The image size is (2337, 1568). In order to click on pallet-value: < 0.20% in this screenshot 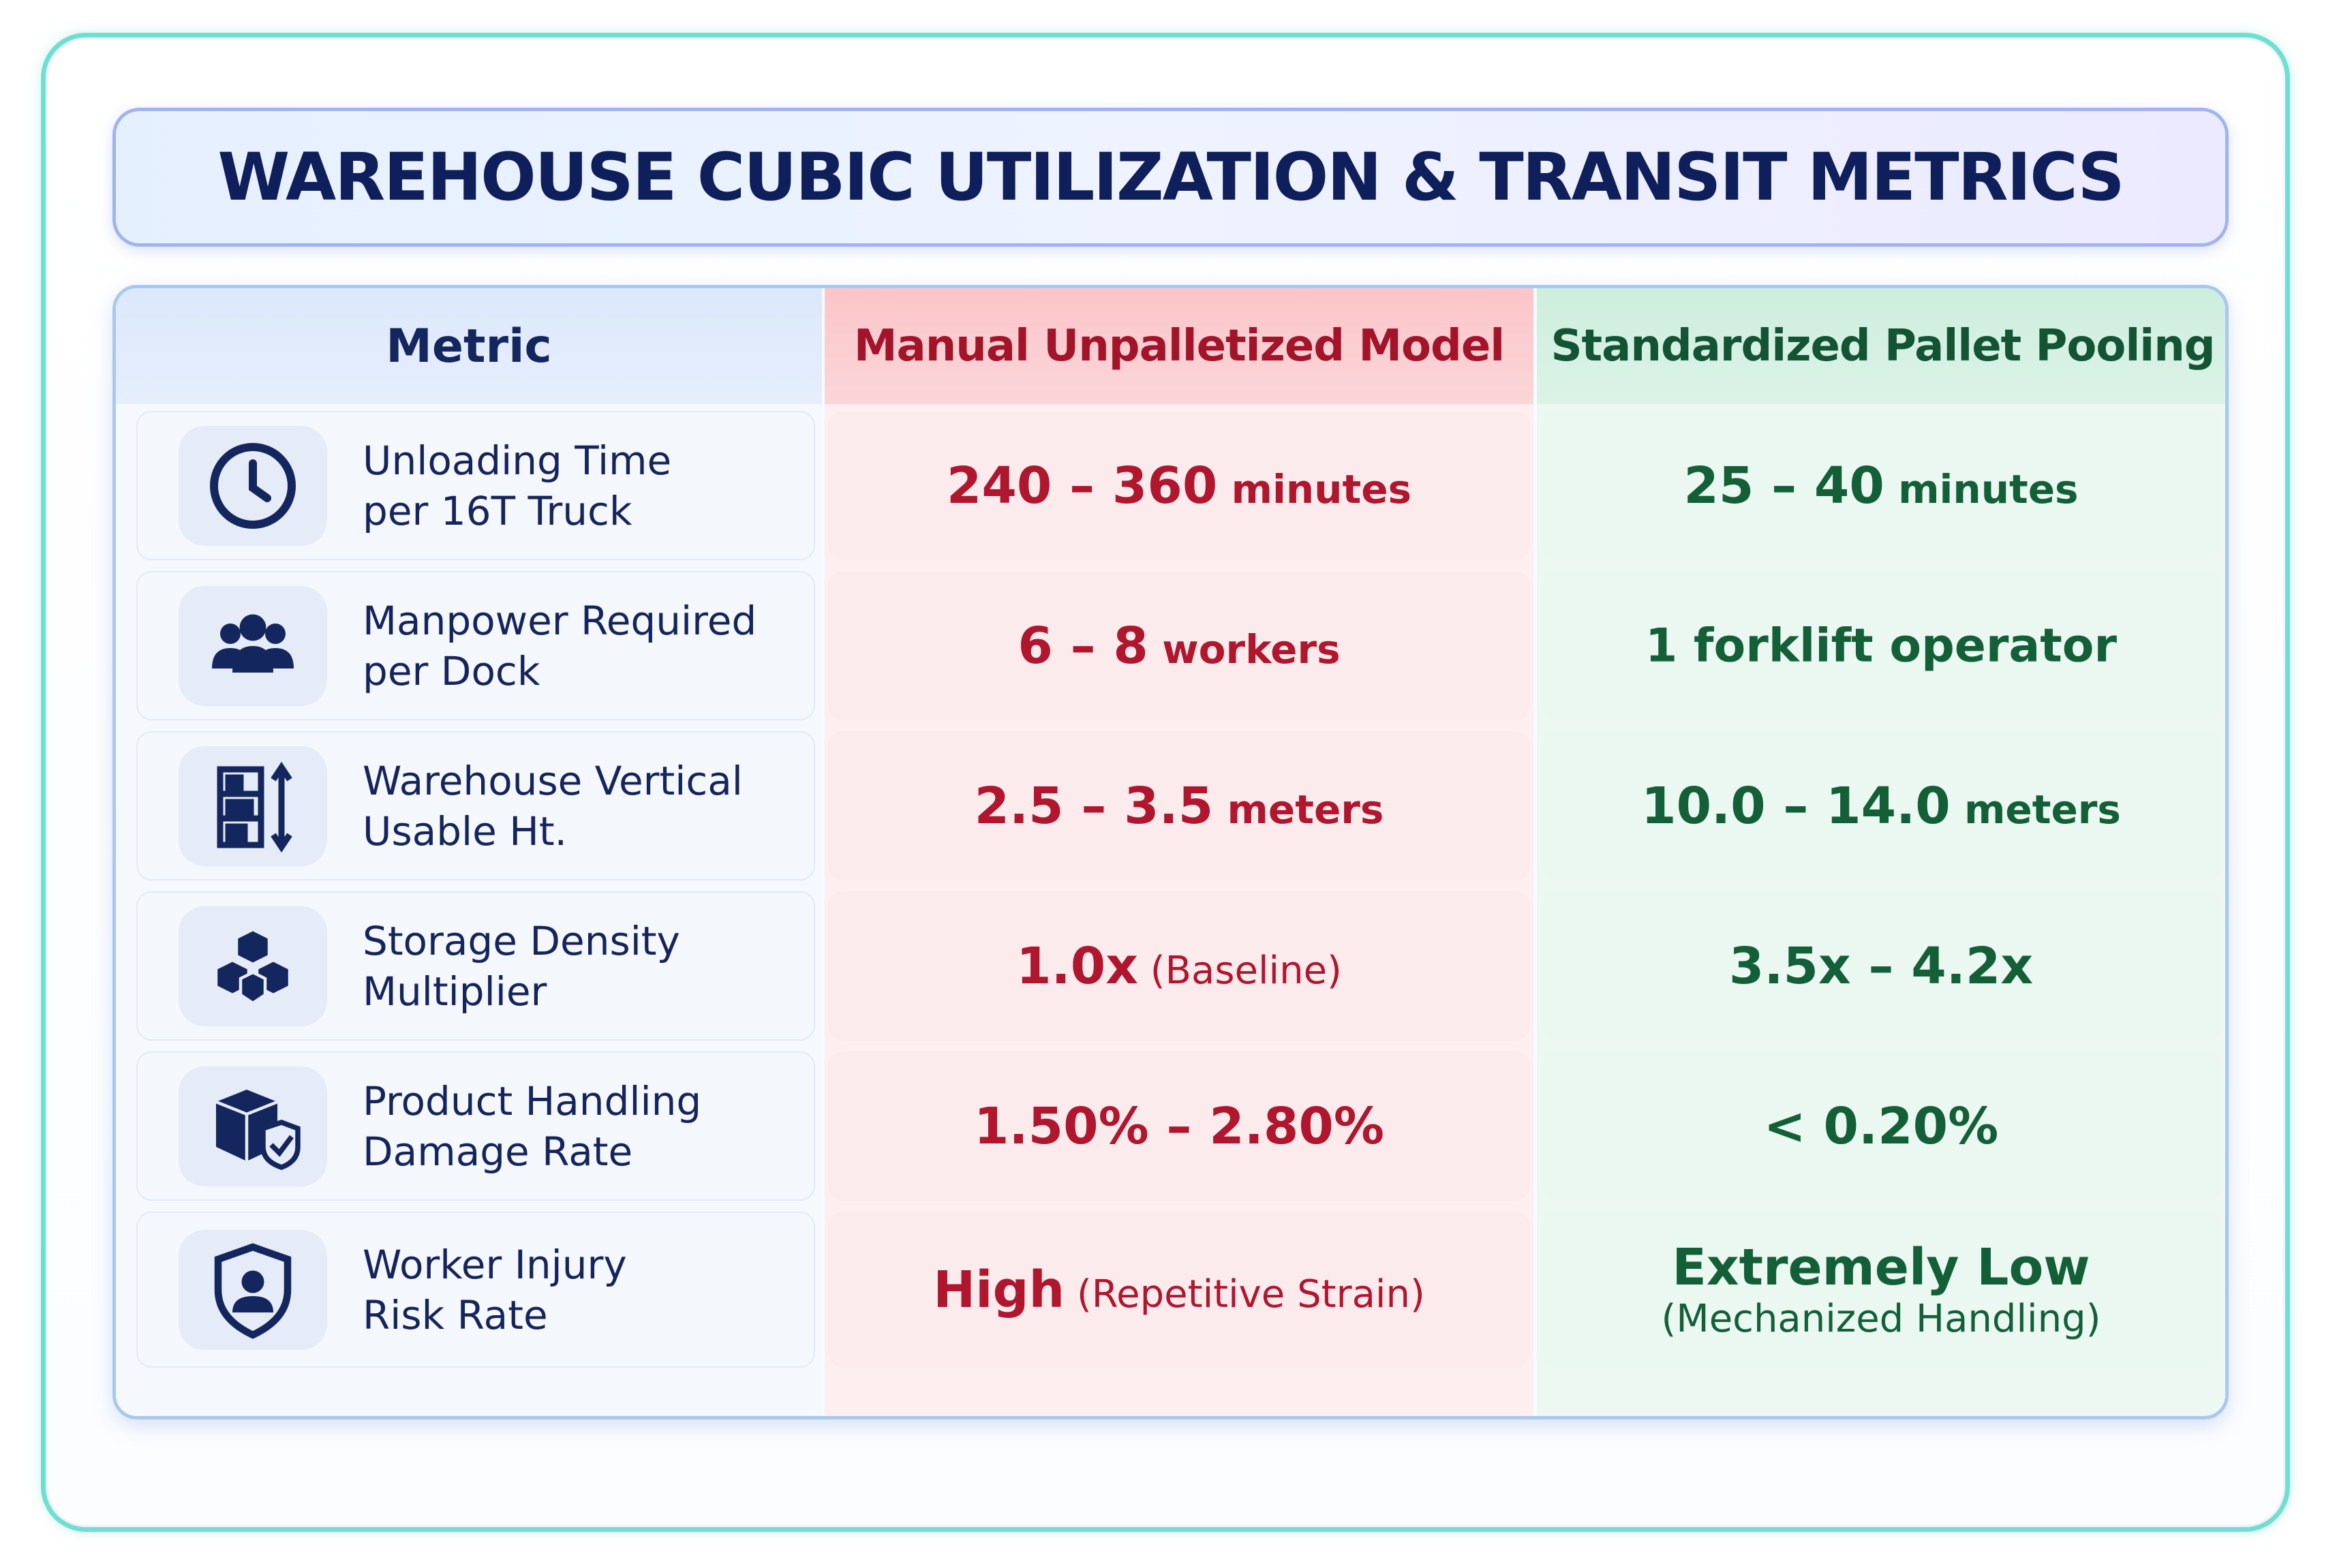, I will do `click(1881, 1126)`.